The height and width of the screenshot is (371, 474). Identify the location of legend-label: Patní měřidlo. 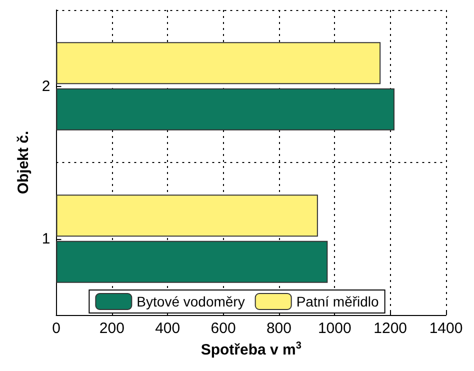
(338, 302).